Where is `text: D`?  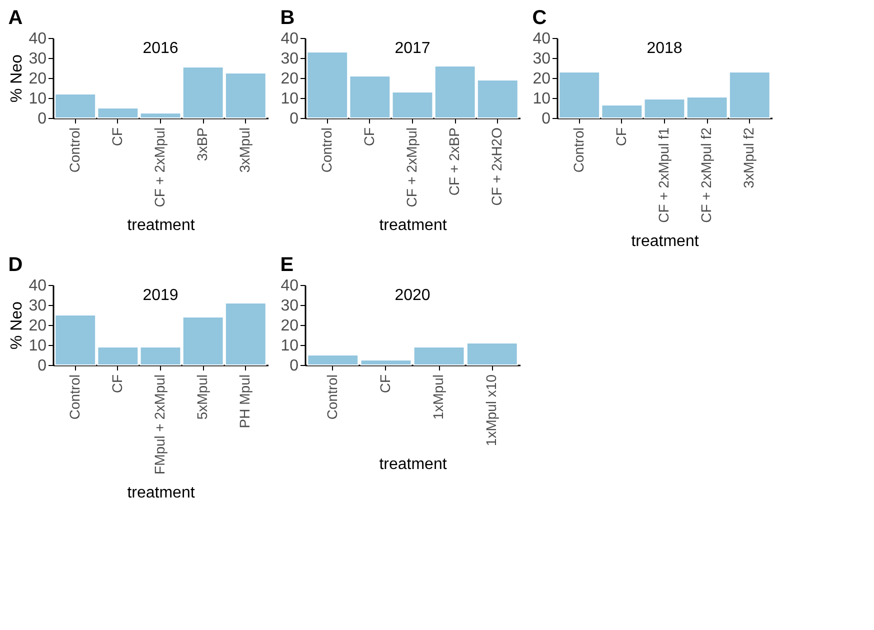
text: D is located at coordinates (15, 265).